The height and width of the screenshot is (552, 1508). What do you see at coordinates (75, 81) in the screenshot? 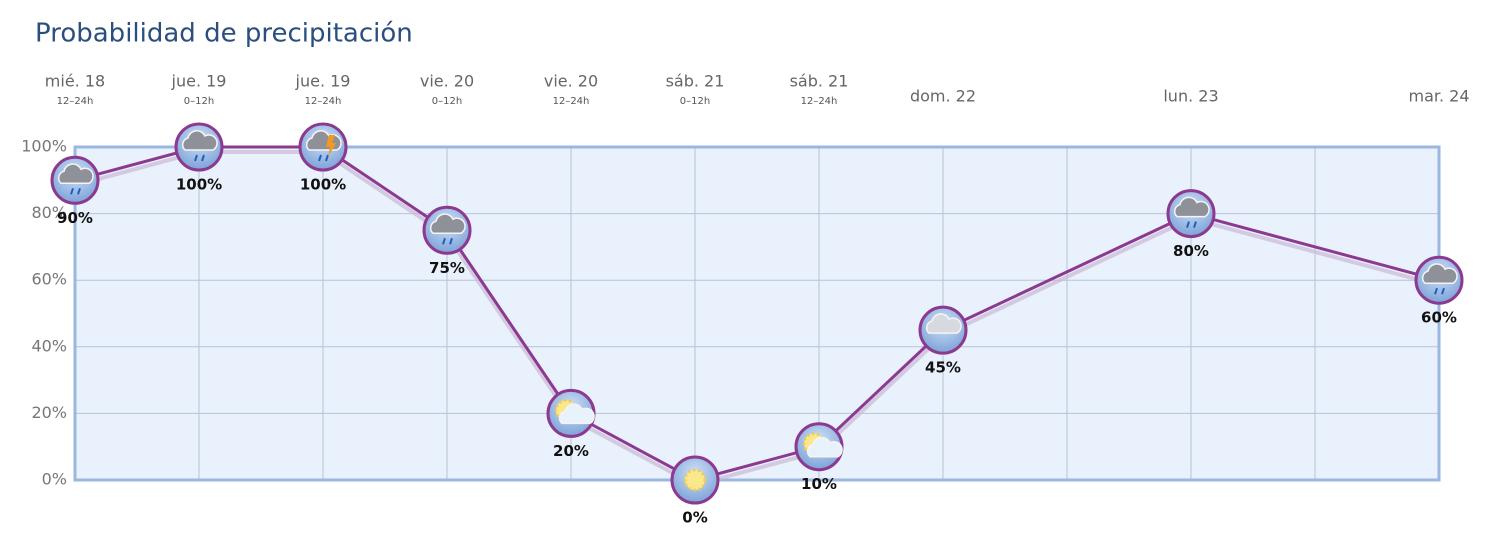
I see `x-tick-label: mié. 18` at bounding box center [75, 81].